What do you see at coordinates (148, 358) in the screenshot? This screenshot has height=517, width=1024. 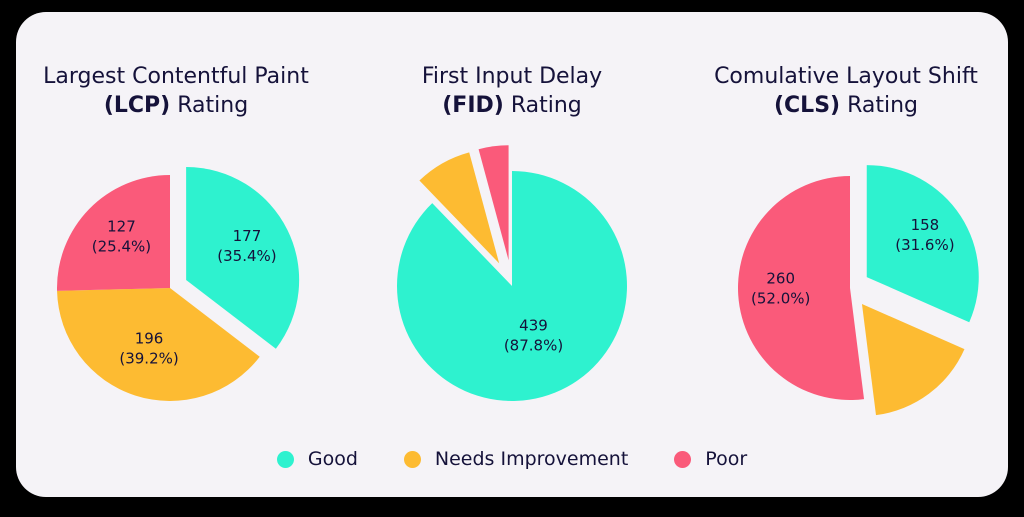 I see `slice-percent-label-needs-improvement: (39.2%)` at bounding box center [148, 358].